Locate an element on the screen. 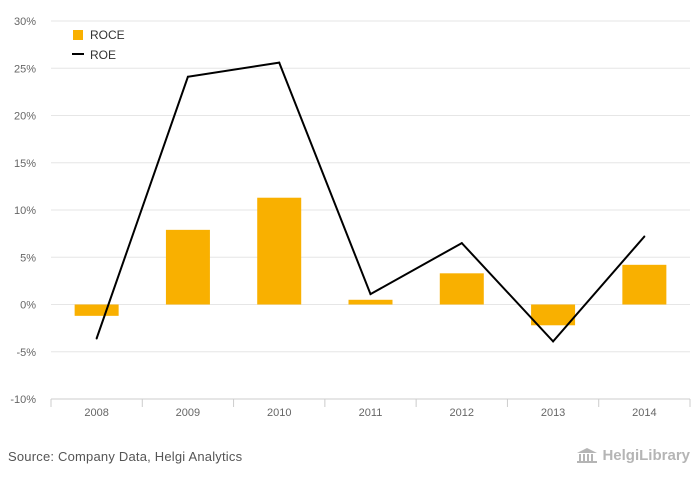  bar-roce-2014 is located at coordinates (644, 284).